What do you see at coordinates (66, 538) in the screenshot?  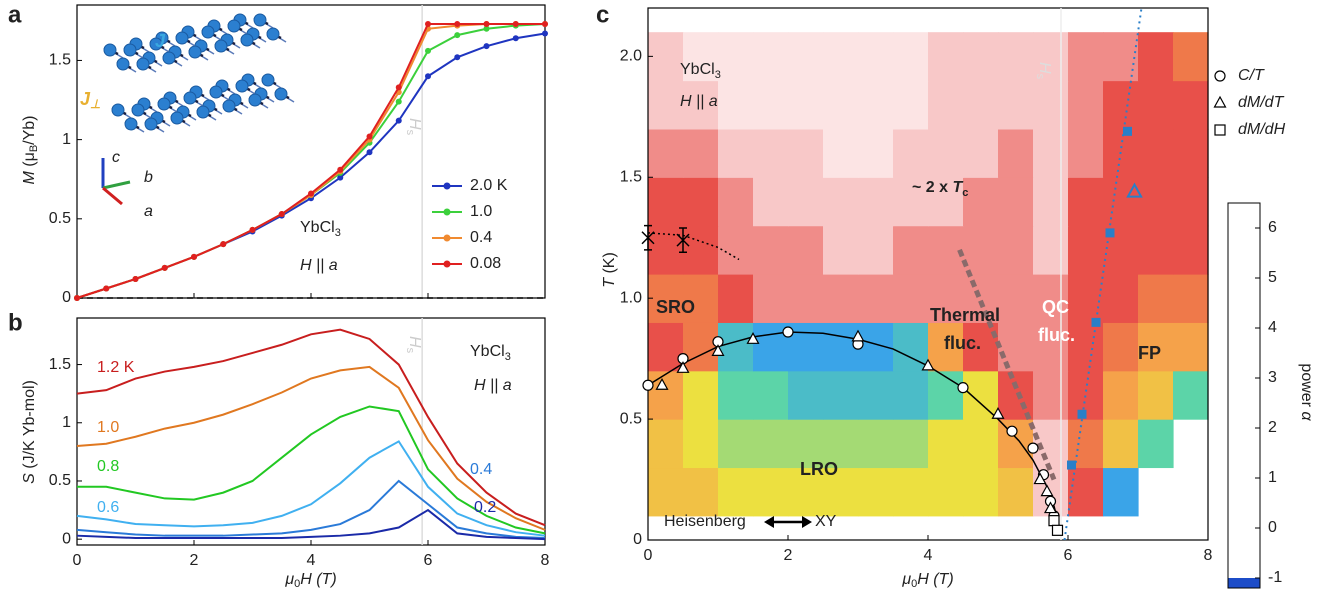 I see `y-tick-label: 0` at bounding box center [66, 538].